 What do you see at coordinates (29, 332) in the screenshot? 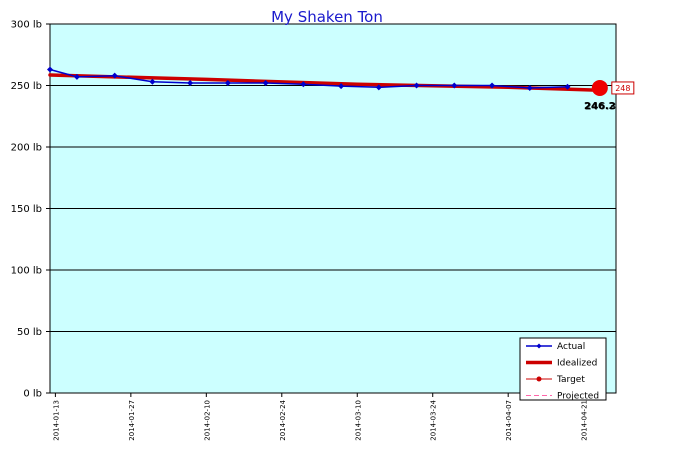
I see `y-tick-label: 50 lb` at bounding box center [29, 332].